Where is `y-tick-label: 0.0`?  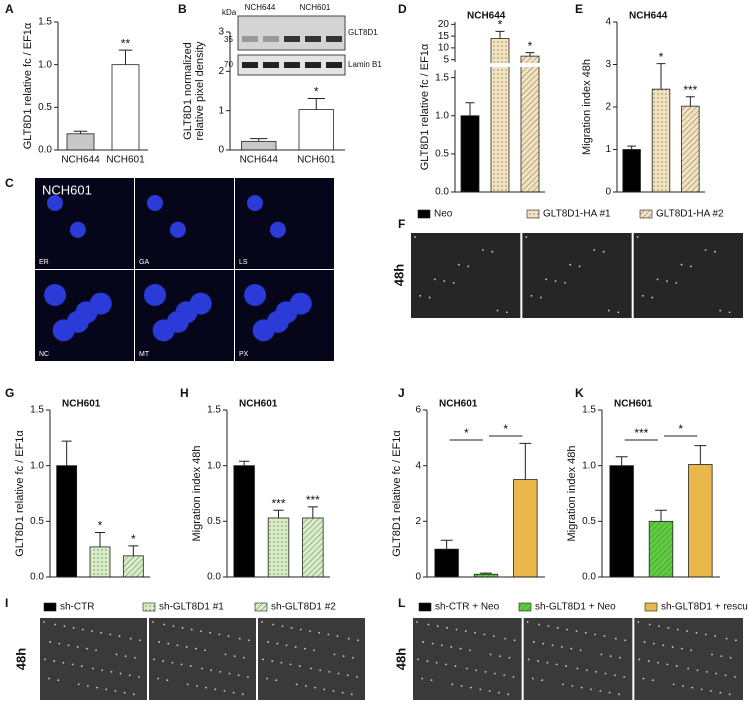
y-tick-label: 0.0 is located at coordinates (442, 192).